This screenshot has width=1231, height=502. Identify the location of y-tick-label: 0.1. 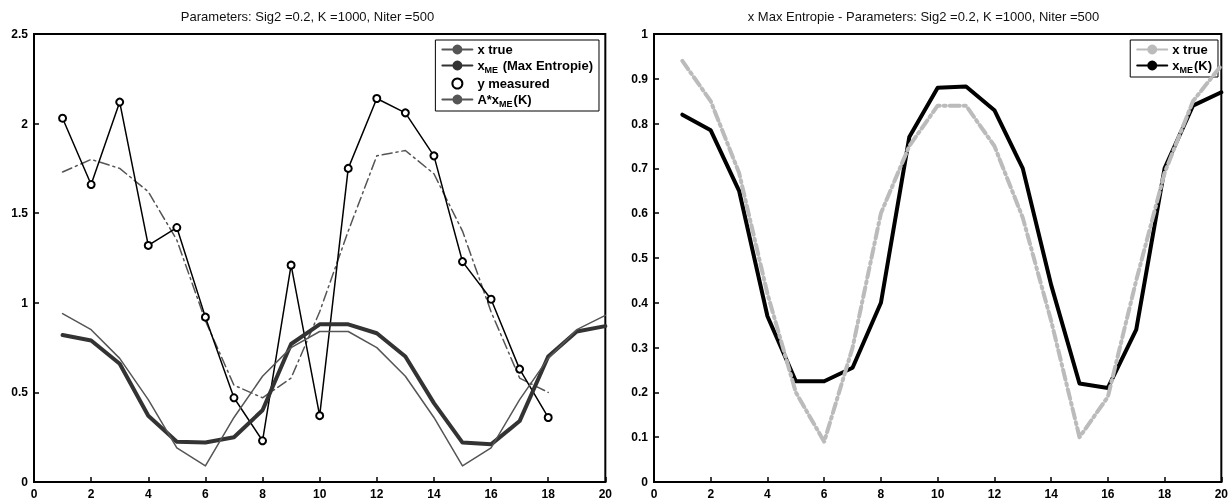
(640, 437).